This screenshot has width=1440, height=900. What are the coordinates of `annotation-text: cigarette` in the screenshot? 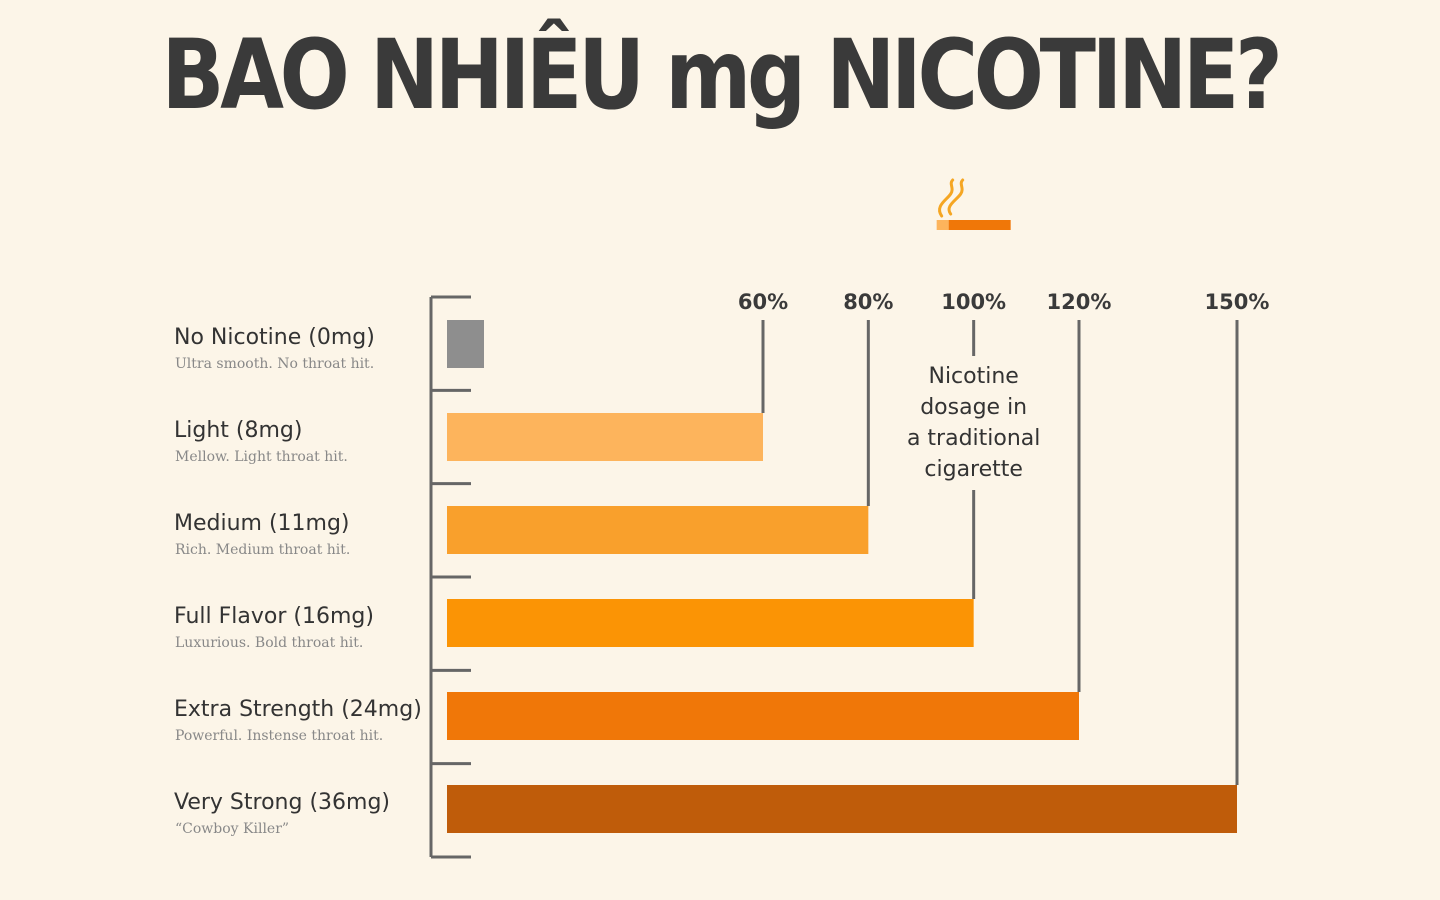 It's located at (973, 469).